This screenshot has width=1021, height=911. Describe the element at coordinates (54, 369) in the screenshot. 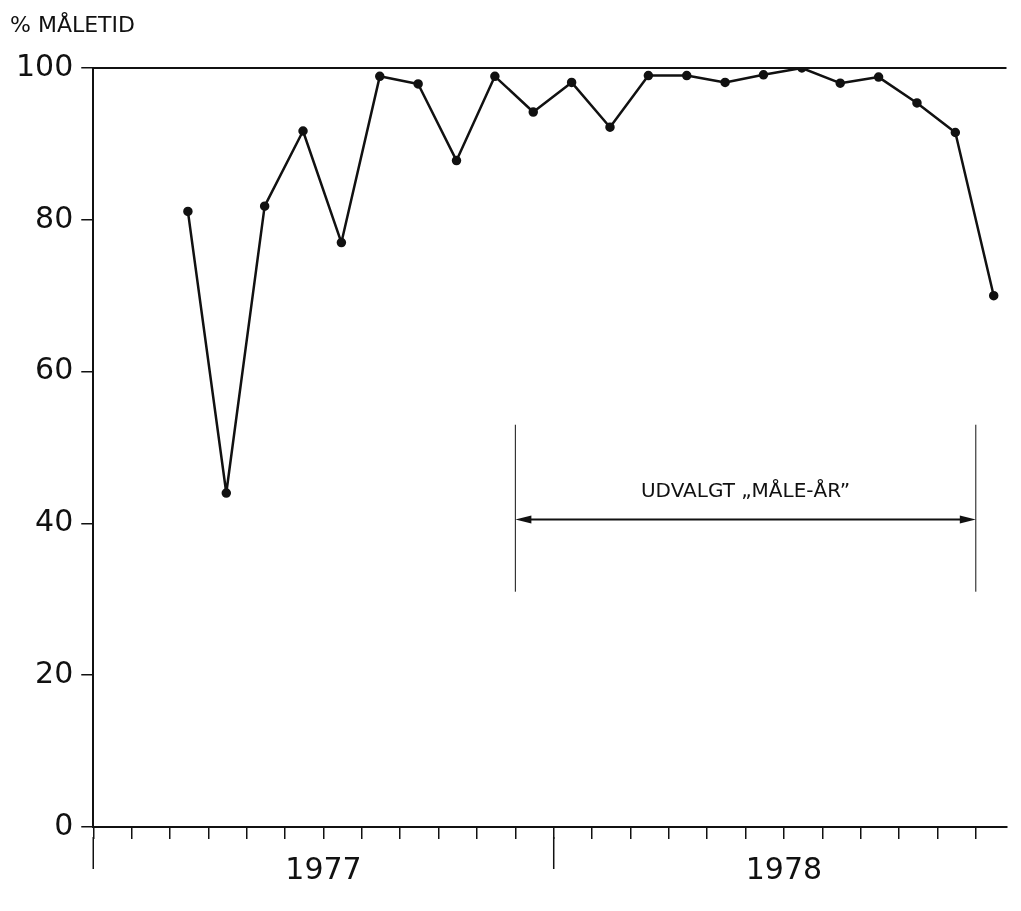

I see `y-tick-label: 60` at that location.